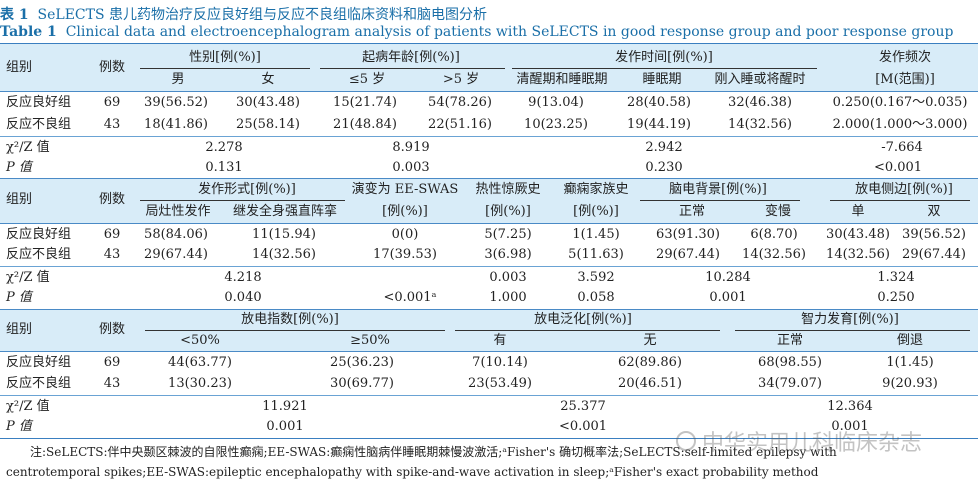 This screenshot has width=978, height=486. I want to click on s2-form-header: 发作形式[例(%)], so click(247, 189).